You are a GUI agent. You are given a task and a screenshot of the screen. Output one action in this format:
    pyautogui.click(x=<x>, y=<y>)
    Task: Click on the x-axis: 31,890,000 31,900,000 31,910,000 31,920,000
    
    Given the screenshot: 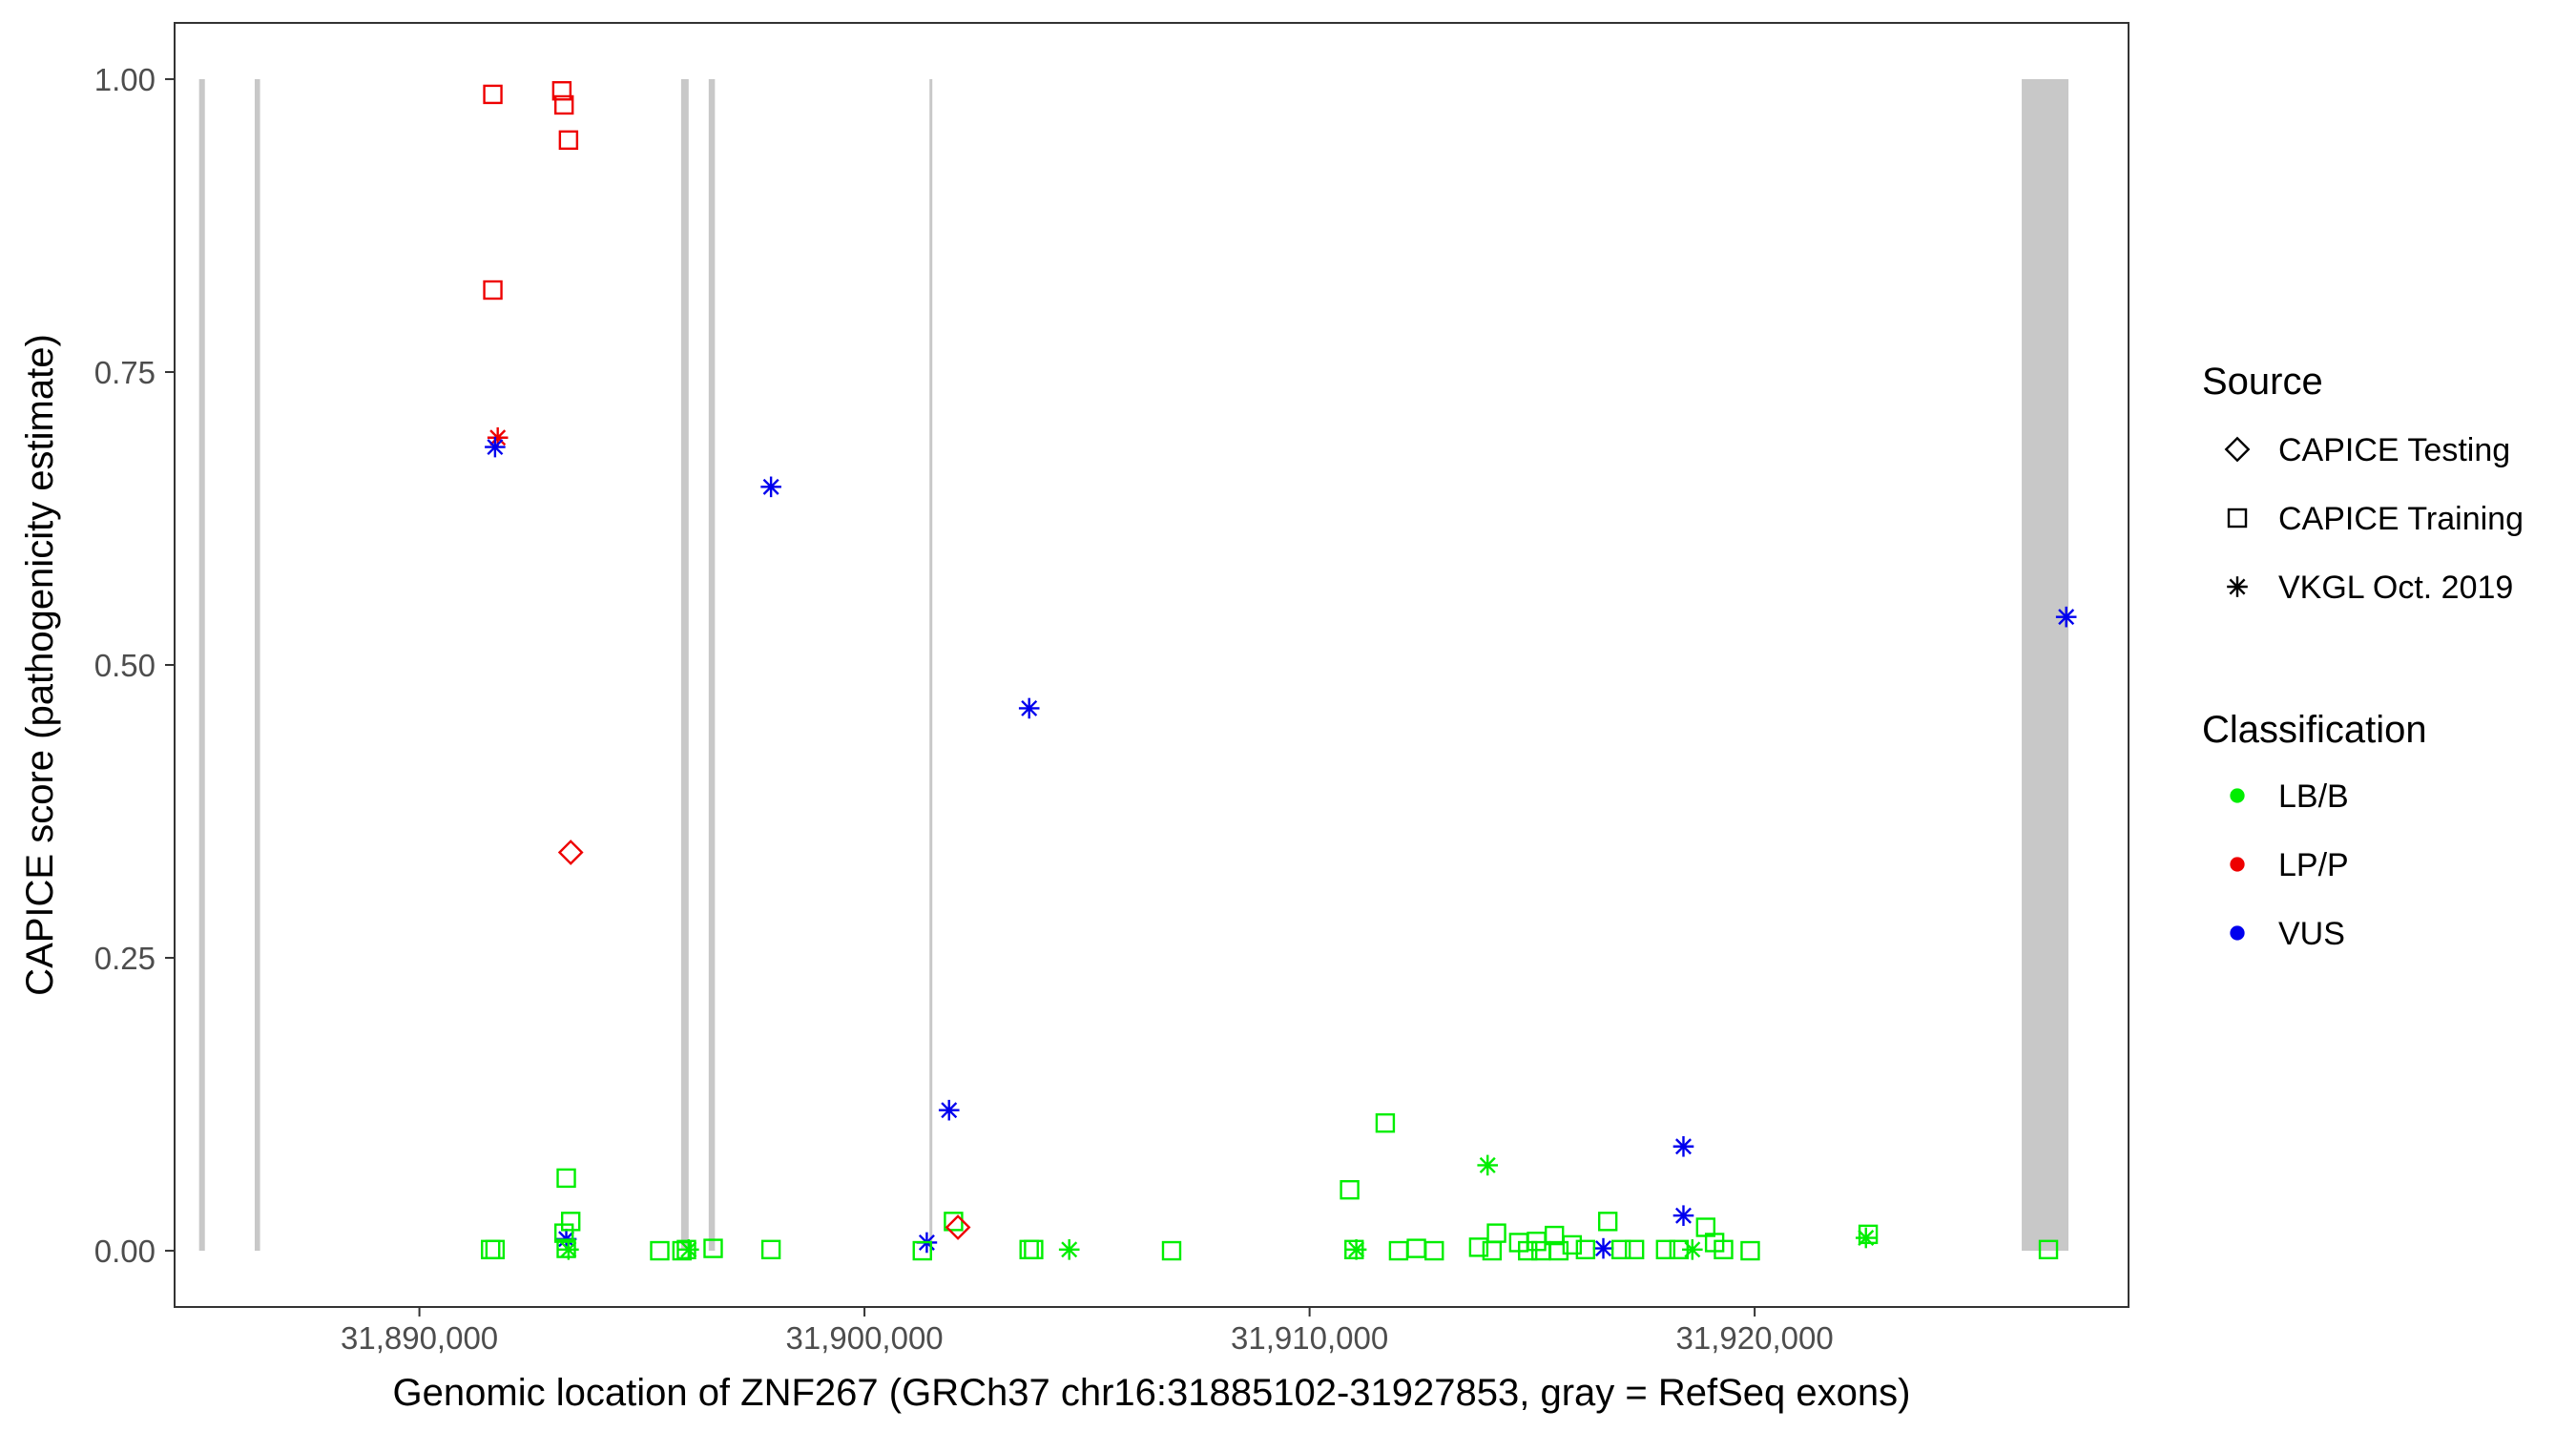 What is the action you would take?
    pyautogui.click(x=1087, y=1331)
    